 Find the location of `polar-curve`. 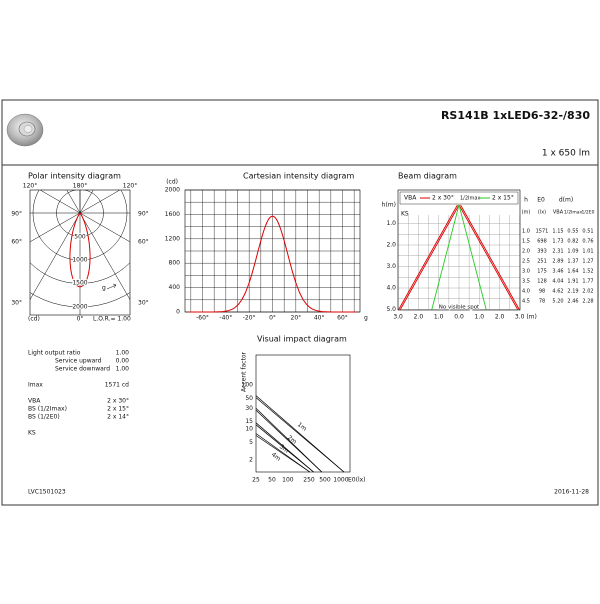

polar-curve is located at coordinates (80, 250).